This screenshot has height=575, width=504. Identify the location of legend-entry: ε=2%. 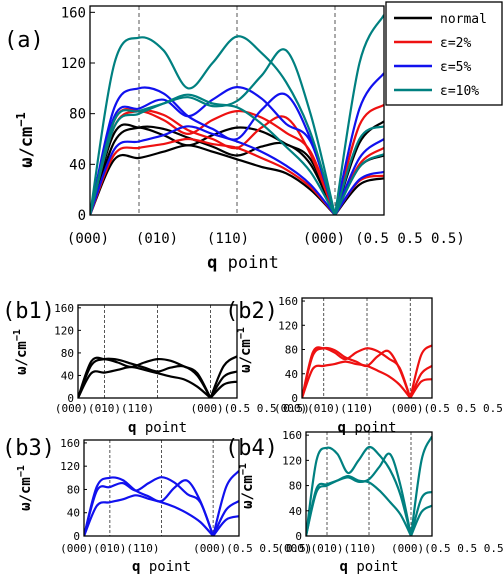
(455, 43).